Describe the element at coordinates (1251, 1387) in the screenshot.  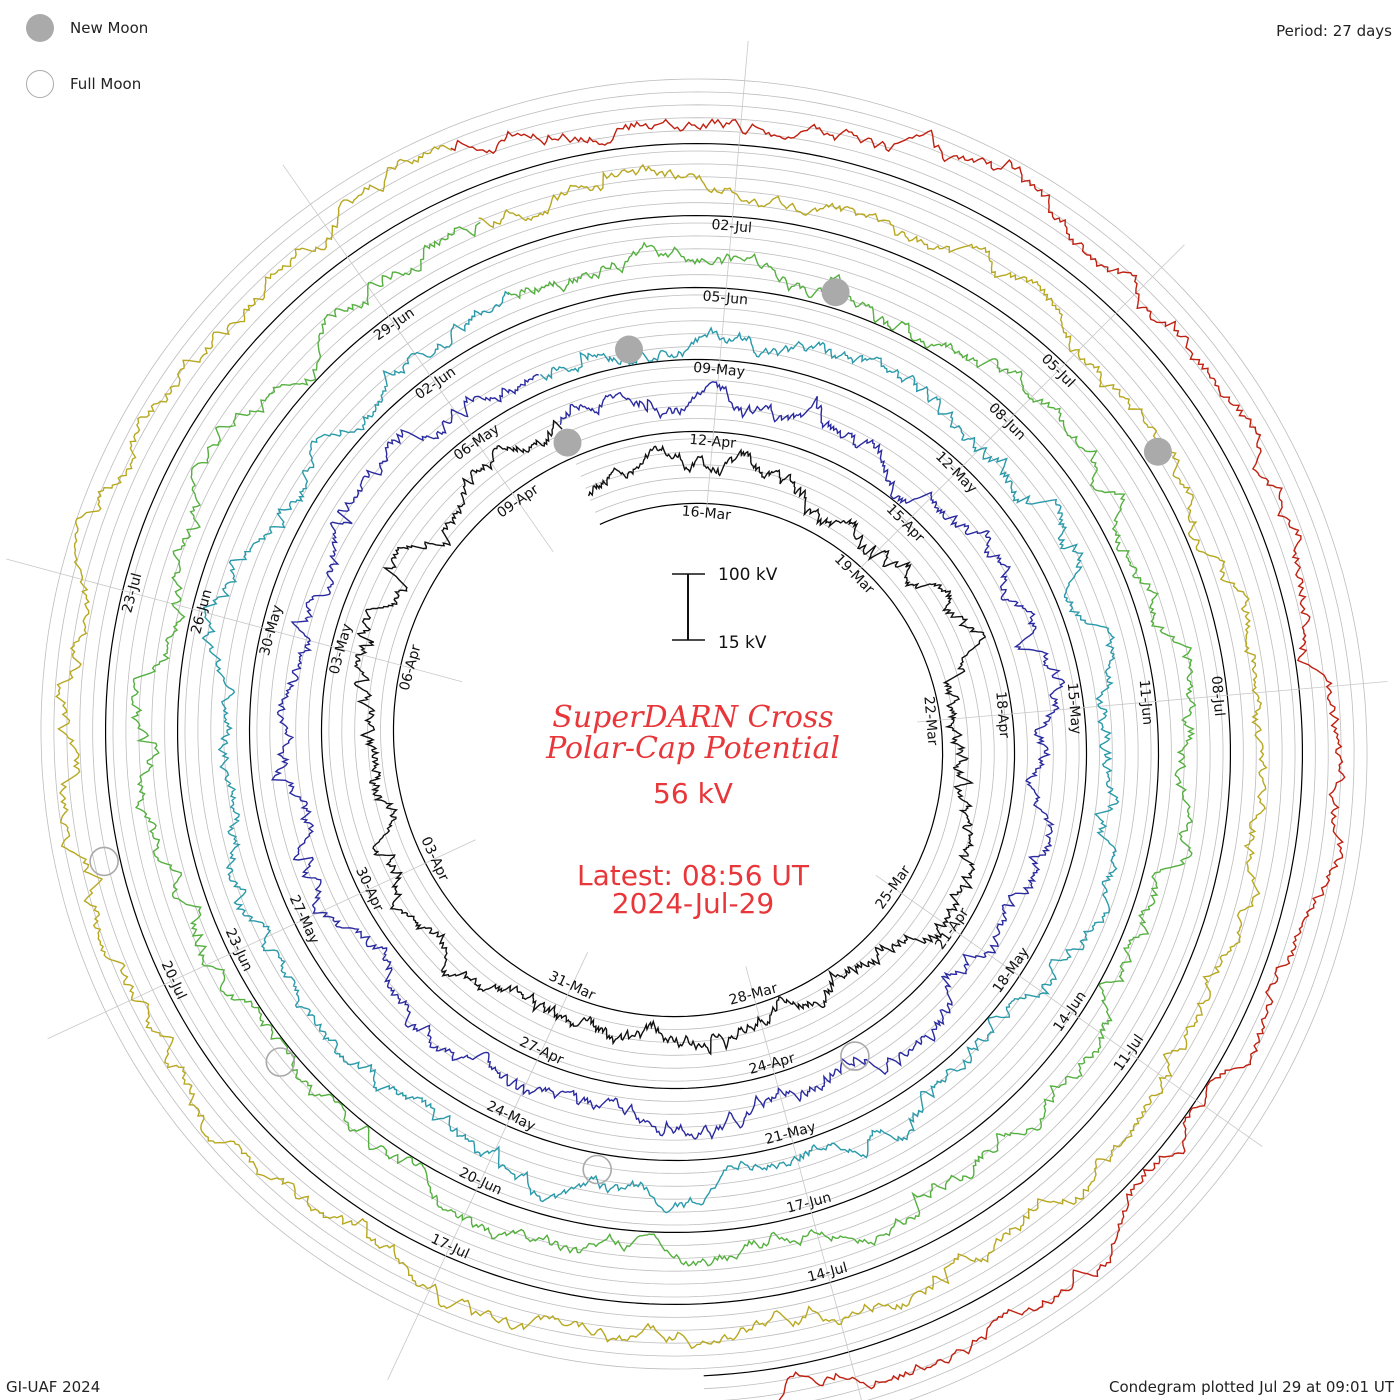
I see `footer-plot-time: Condegram plotted Jul 29 at 09:01 UT` at that location.